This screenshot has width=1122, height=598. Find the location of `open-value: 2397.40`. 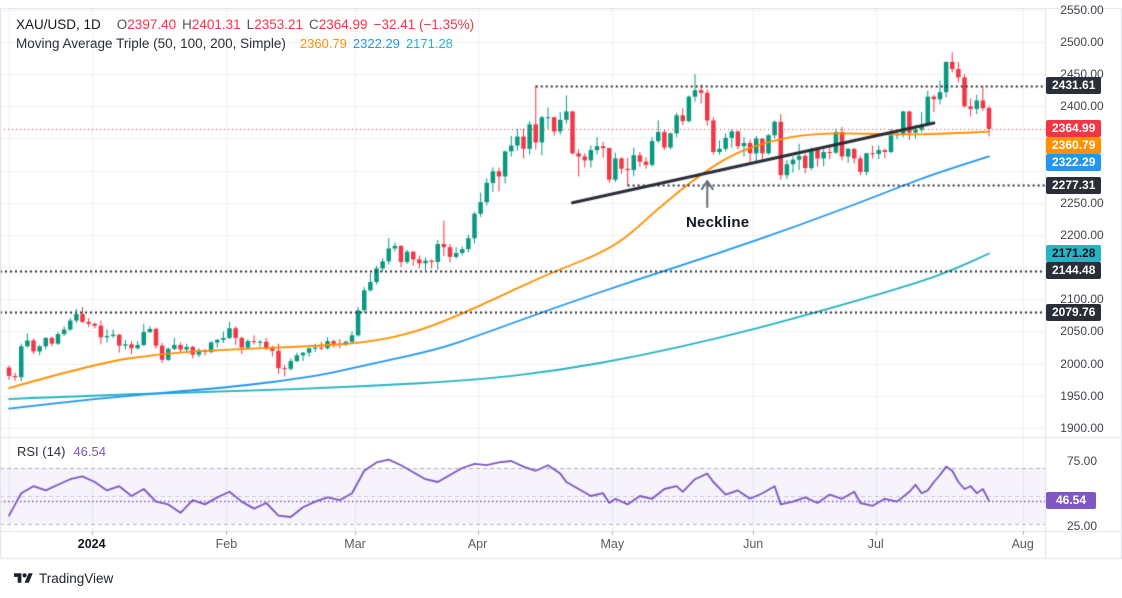

open-value: 2397.40 is located at coordinates (152, 24).